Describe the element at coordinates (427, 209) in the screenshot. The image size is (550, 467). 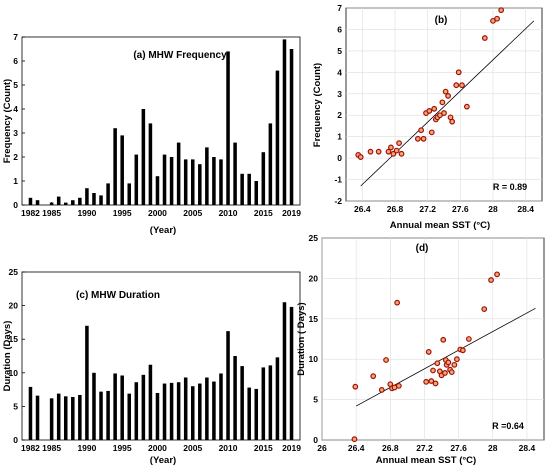
I see `panel-b-xtick-label: 27.2` at that location.